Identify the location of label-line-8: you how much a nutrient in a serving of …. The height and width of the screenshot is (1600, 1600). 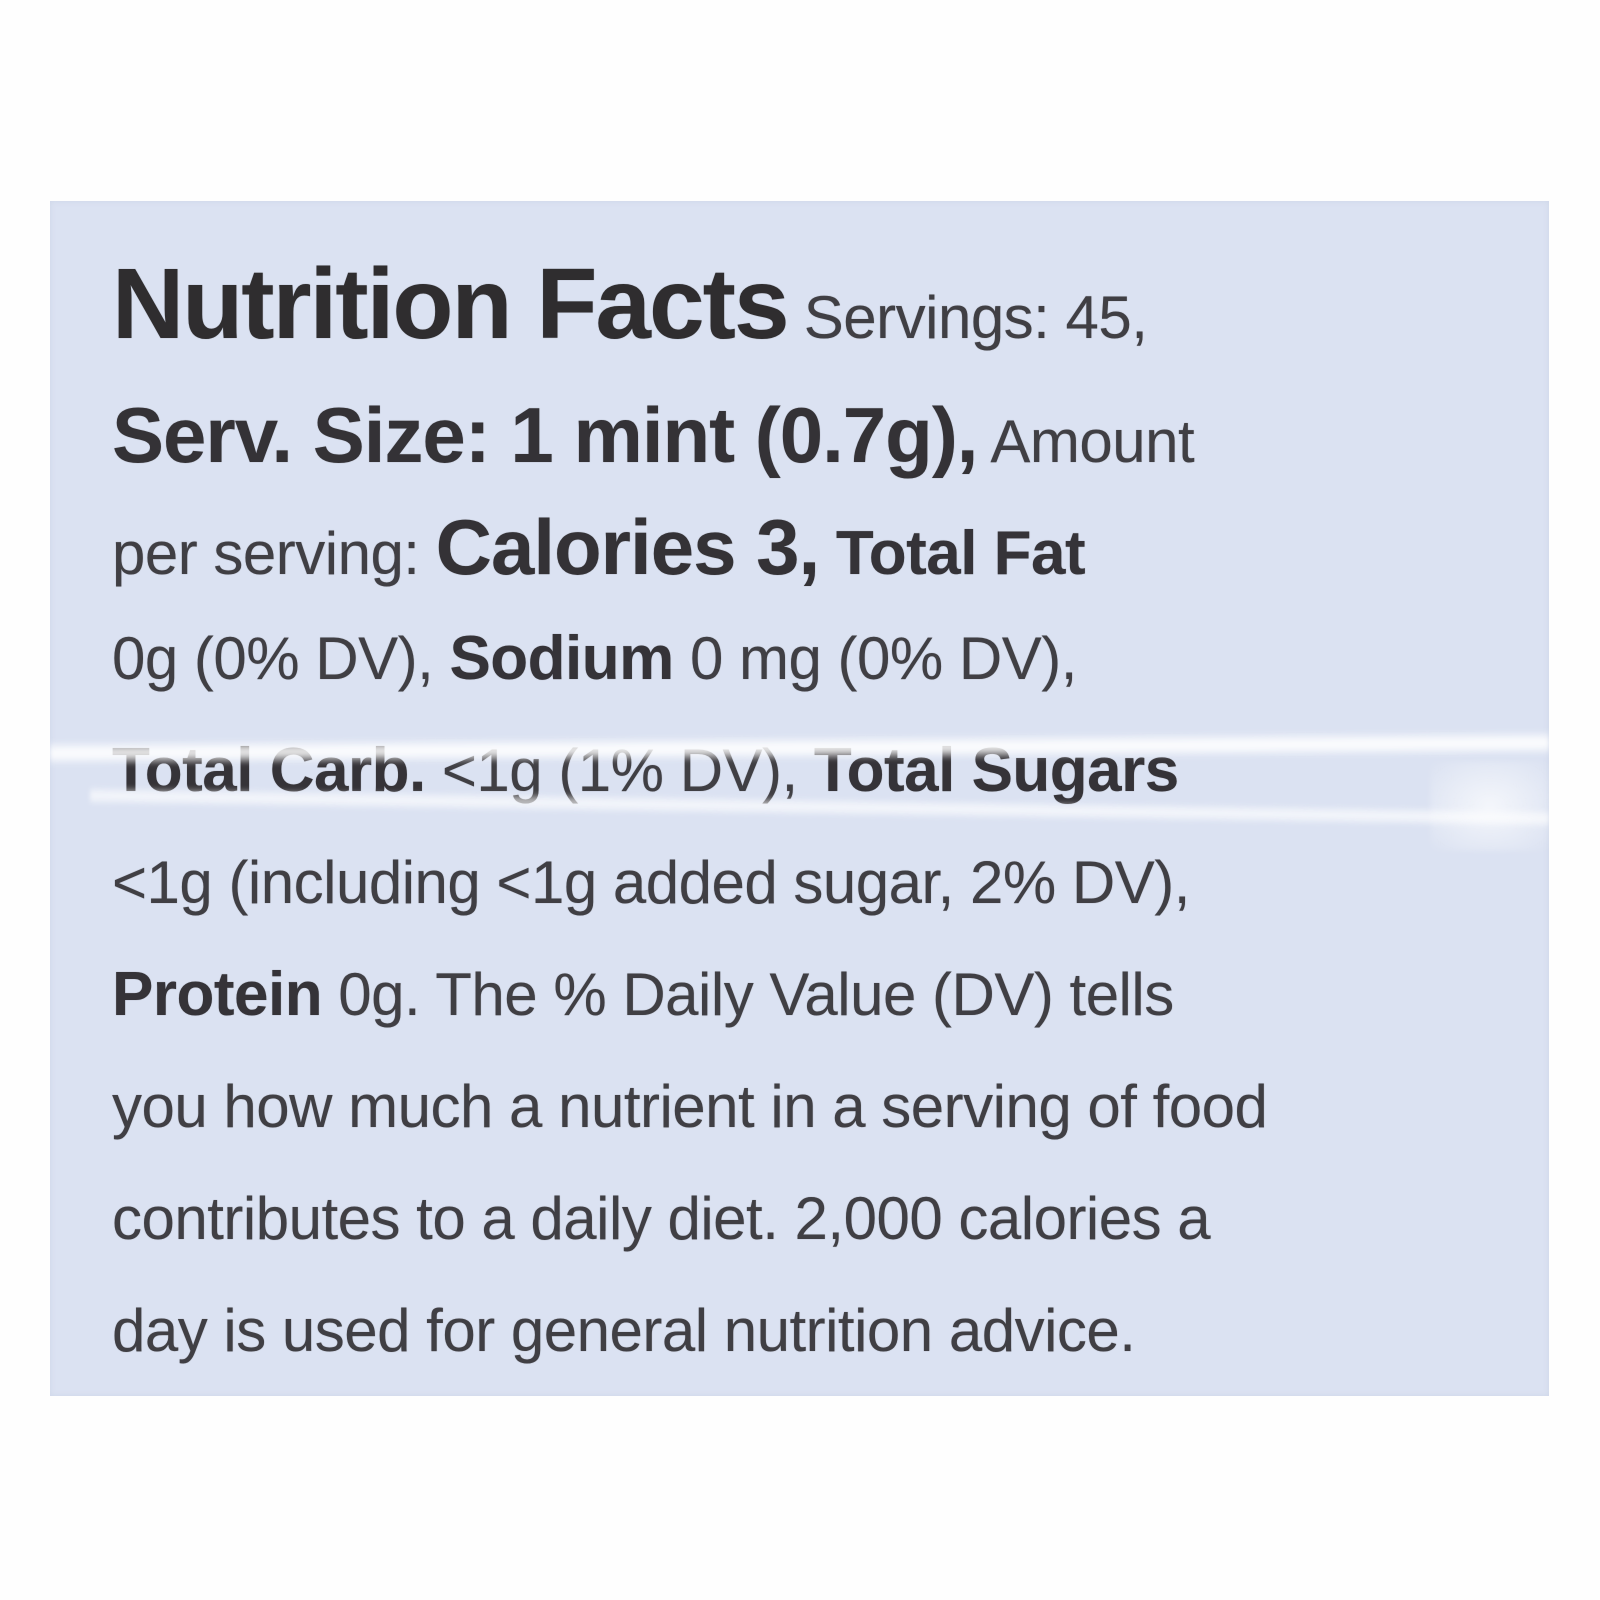
(810, 1107).